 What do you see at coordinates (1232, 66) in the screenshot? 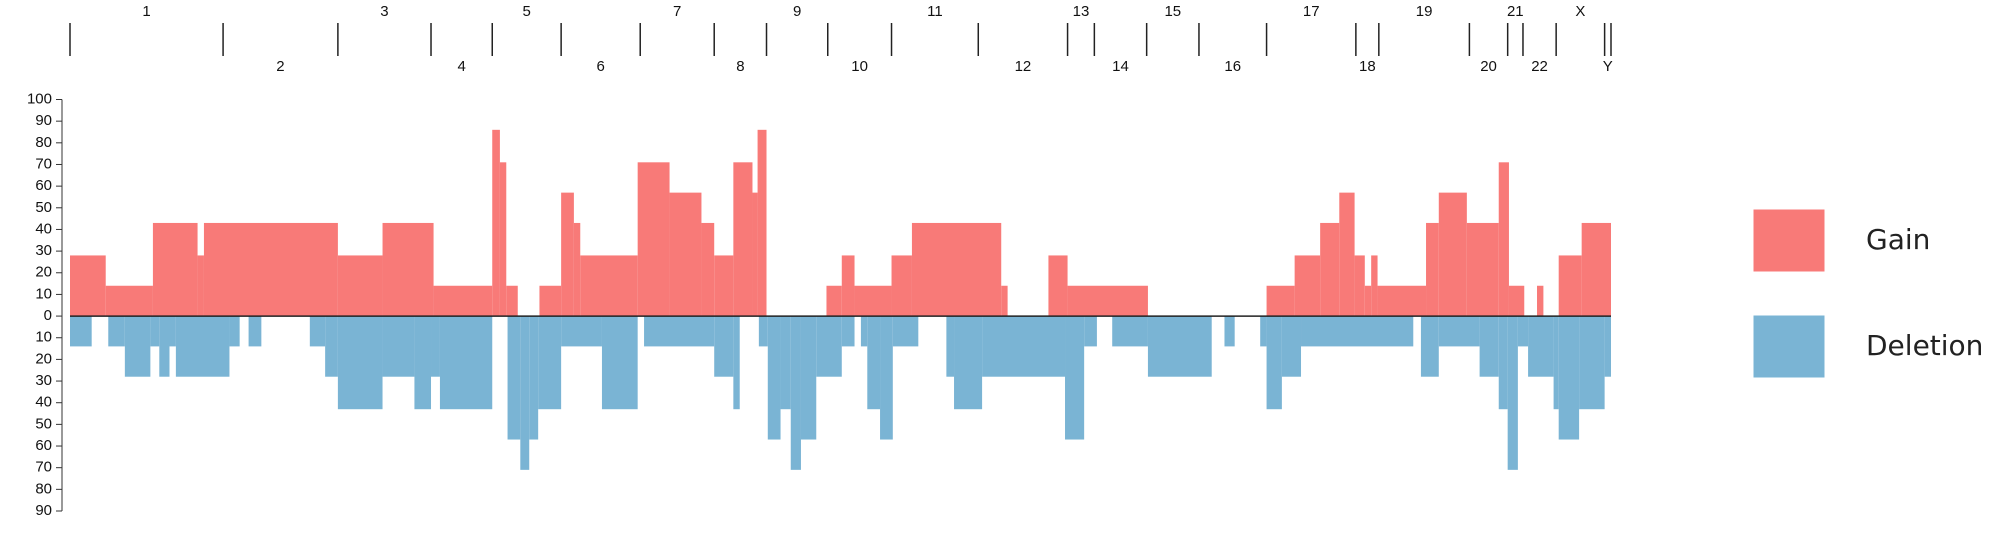
I see `chromosome-label: 16` at bounding box center [1232, 66].